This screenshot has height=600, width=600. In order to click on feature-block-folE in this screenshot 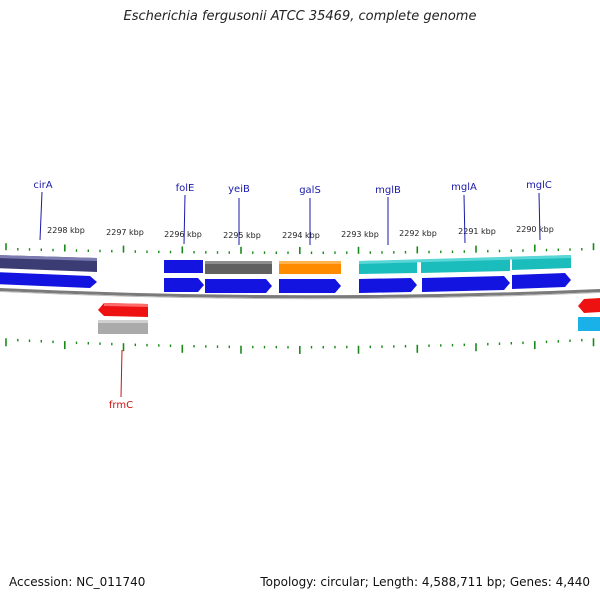, I will do `click(183, 266)`.